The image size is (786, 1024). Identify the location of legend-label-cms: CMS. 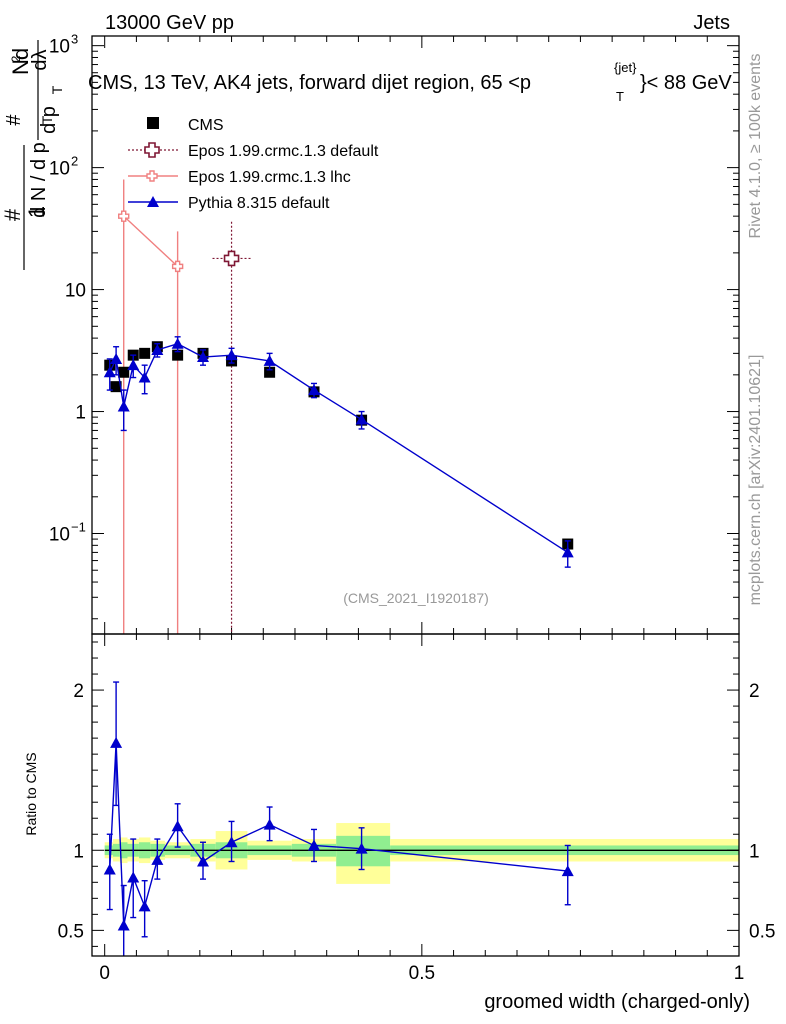
(206, 125).